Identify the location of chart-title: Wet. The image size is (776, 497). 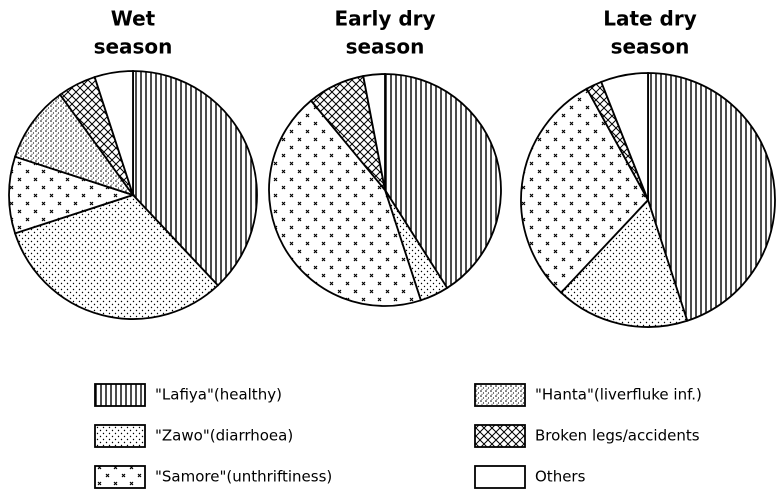
(133, 19).